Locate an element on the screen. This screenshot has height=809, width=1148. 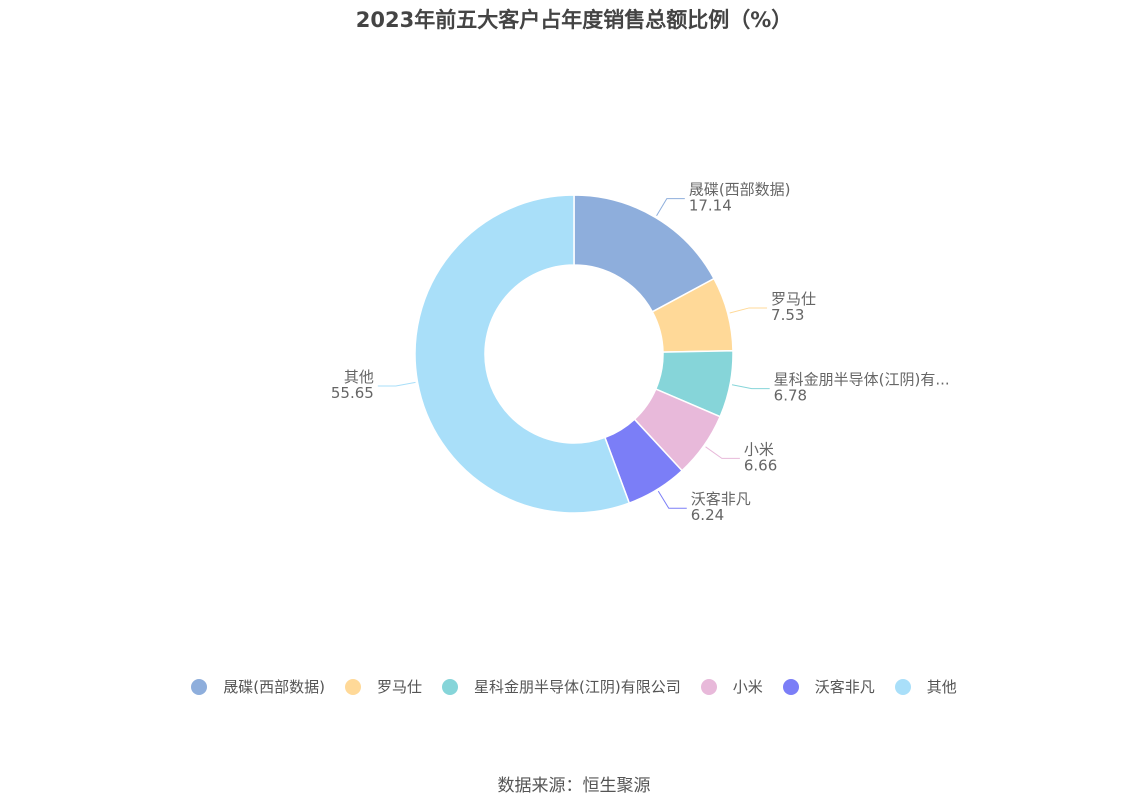
slice-label: 小米 is located at coordinates (759, 449).